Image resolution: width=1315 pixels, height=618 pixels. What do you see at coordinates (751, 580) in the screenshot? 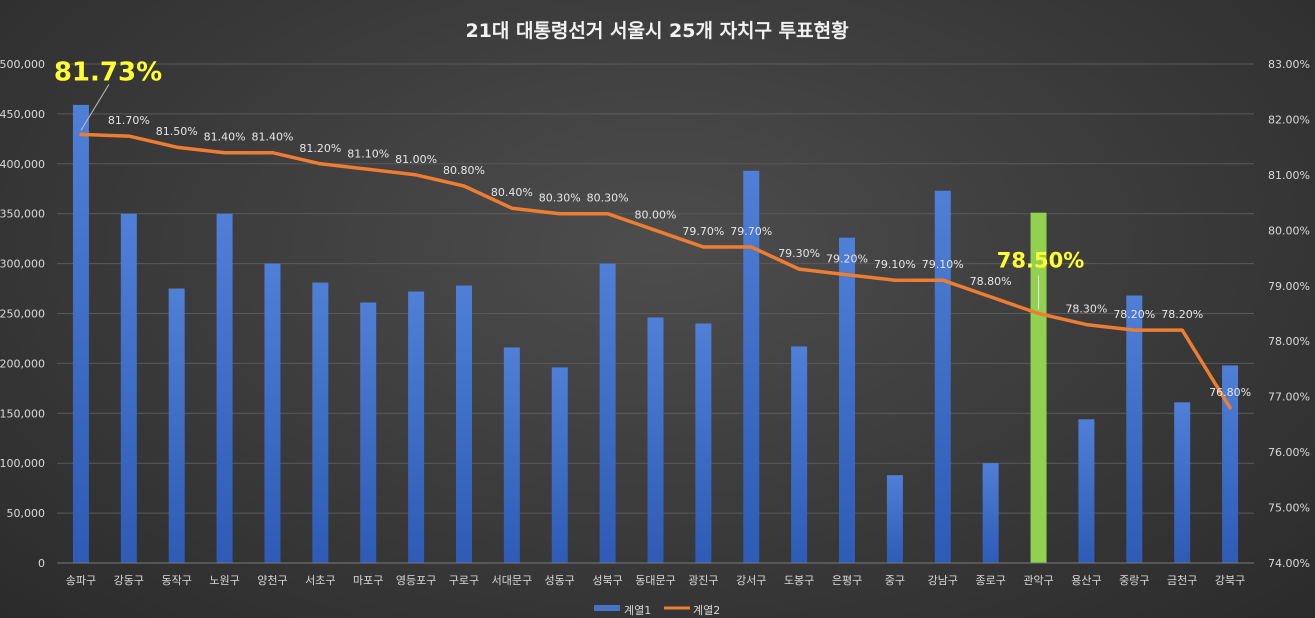
I see `x-tick-label: 강서구` at bounding box center [751, 580].